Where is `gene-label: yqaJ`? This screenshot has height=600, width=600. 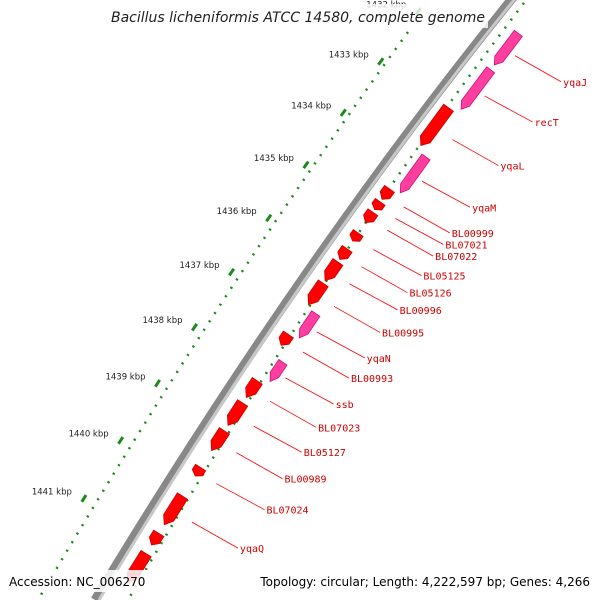 gene-label: yqaJ is located at coordinates (575, 83).